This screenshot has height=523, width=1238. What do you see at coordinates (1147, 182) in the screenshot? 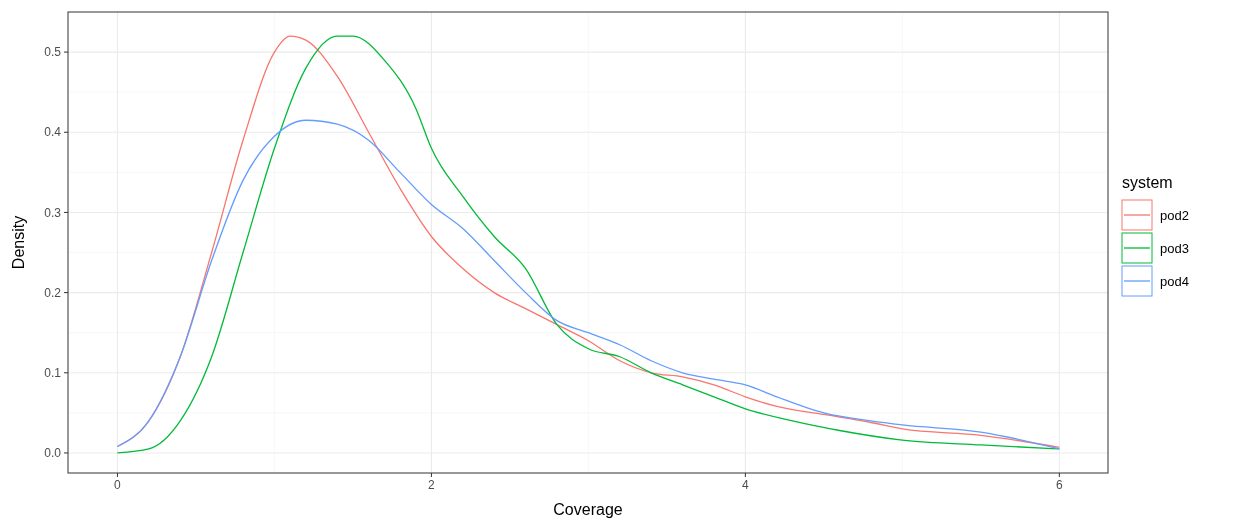
I see `legend-title: system` at bounding box center [1147, 182].